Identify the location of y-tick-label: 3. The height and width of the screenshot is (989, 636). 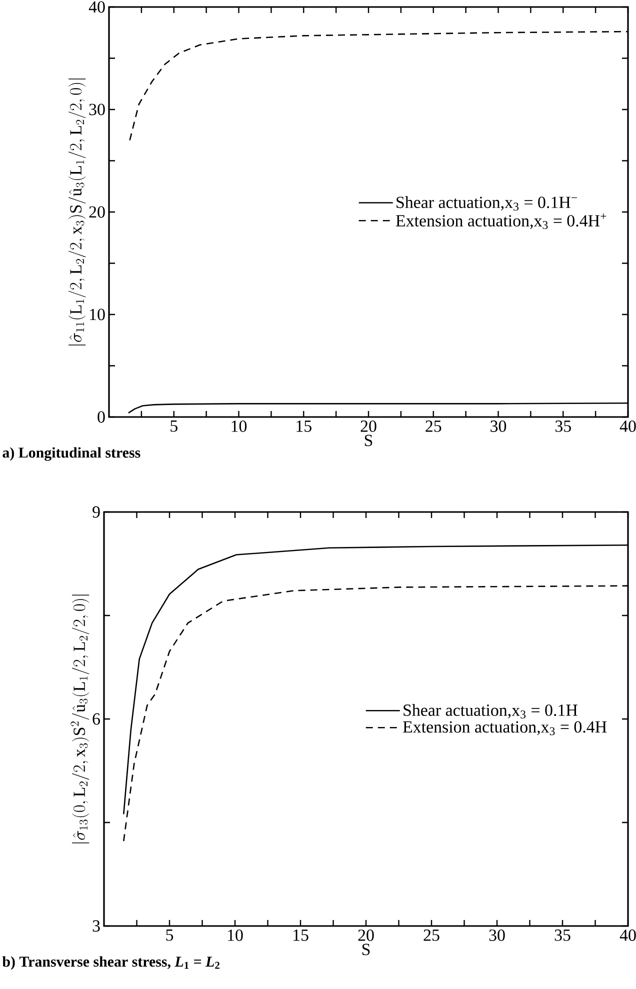
(96, 926).